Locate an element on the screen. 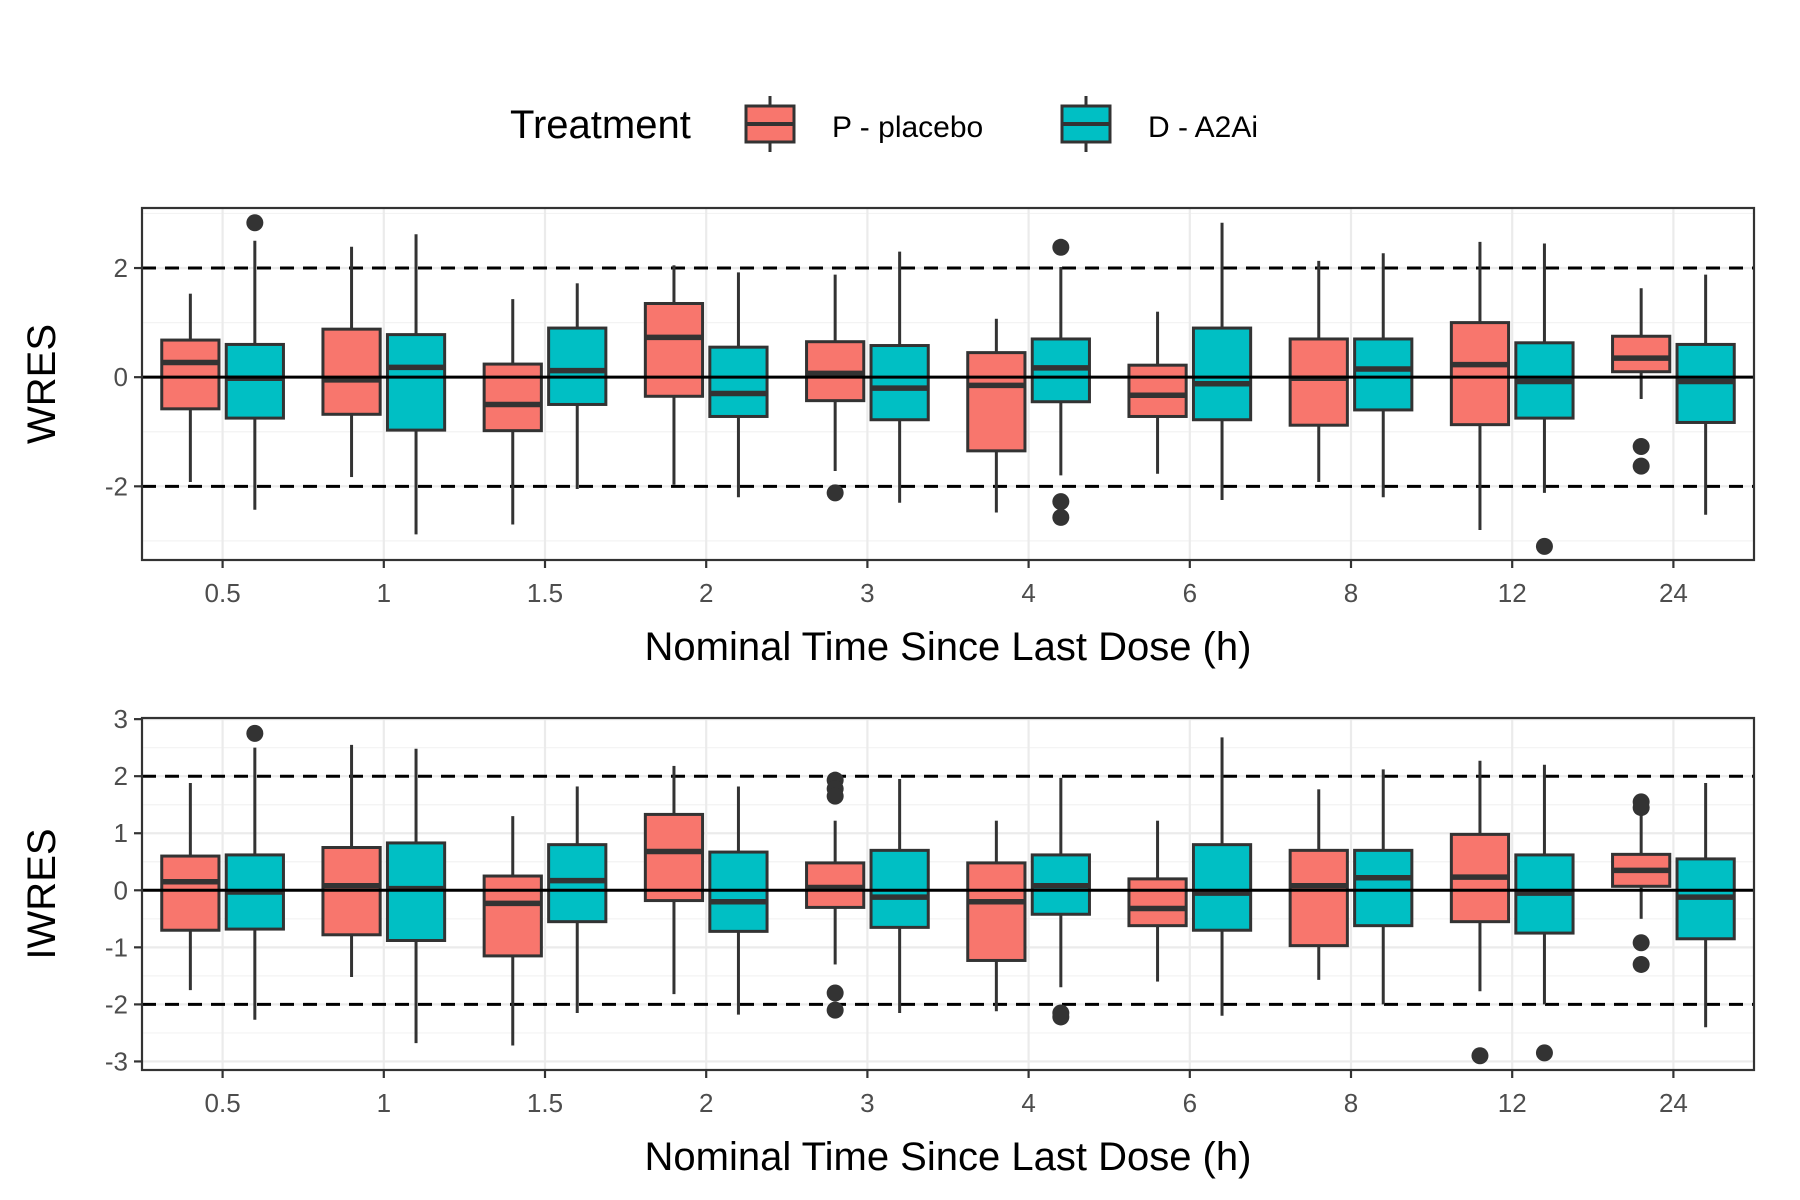  legend-label-placebo: P - placebo is located at coordinates (907, 127).